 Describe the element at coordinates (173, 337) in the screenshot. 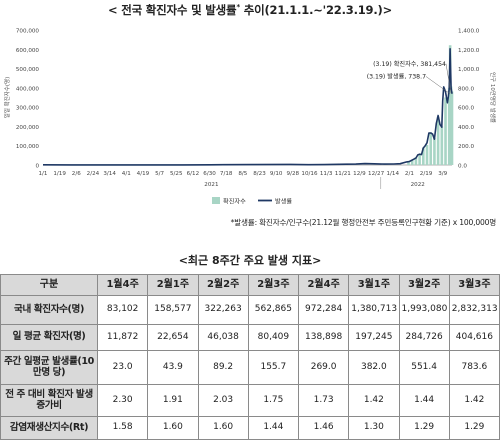

I see `table-cell: 22,654` at that location.